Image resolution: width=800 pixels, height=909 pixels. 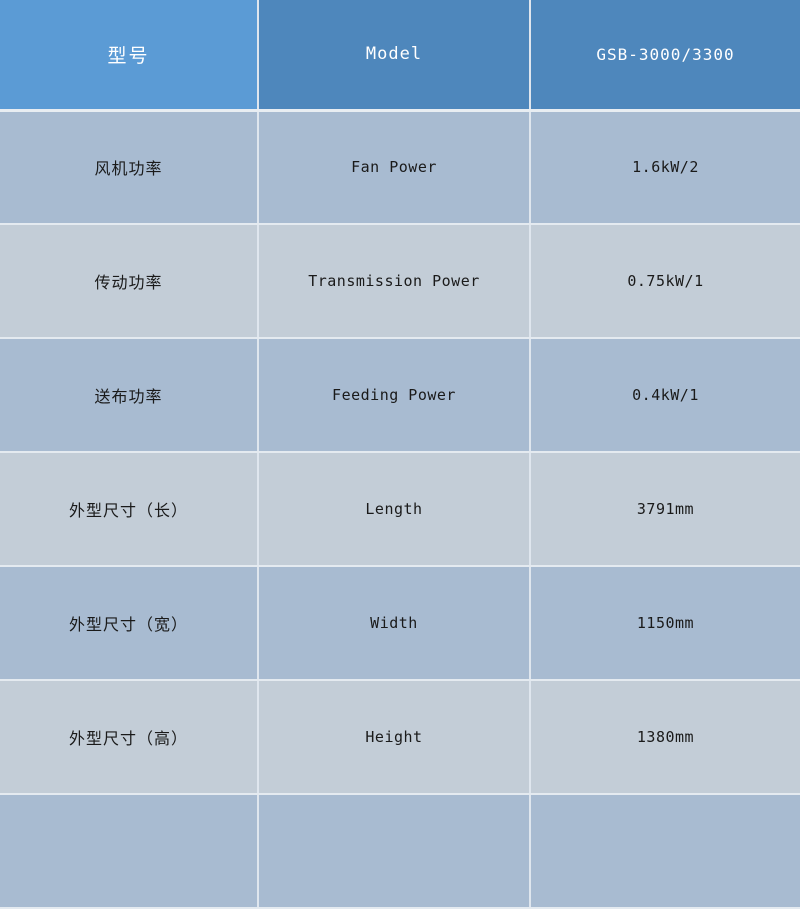 I want to click on row-label-en: Length, so click(x=394, y=509).